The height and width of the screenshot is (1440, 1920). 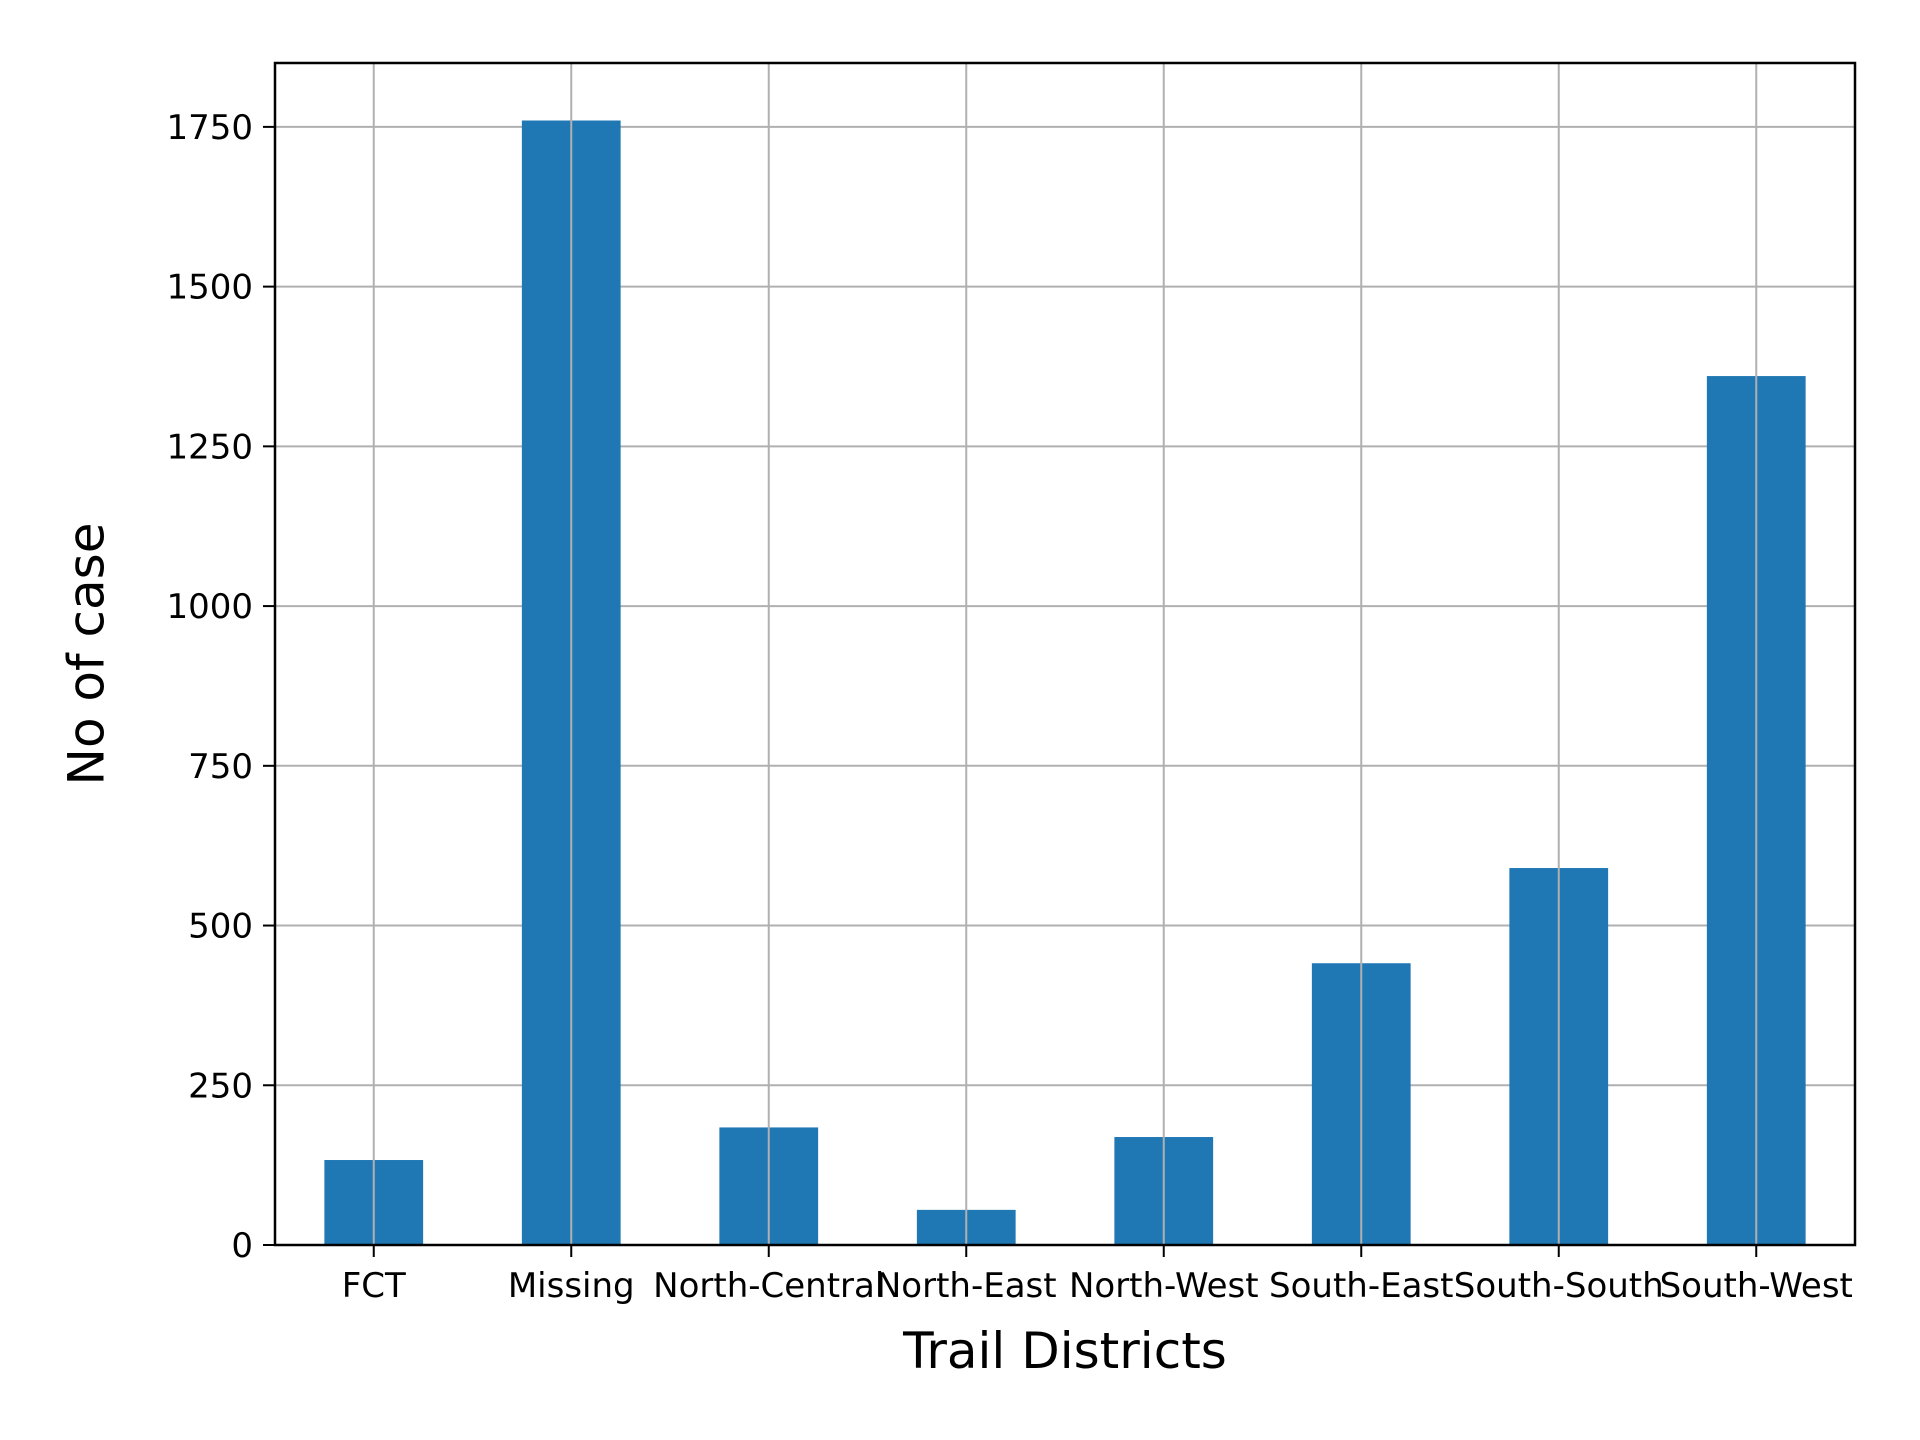 What do you see at coordinates (242, 1246) in the screenshot?
I see `y-tick-label: 0` at bounding box center [242, 1246].